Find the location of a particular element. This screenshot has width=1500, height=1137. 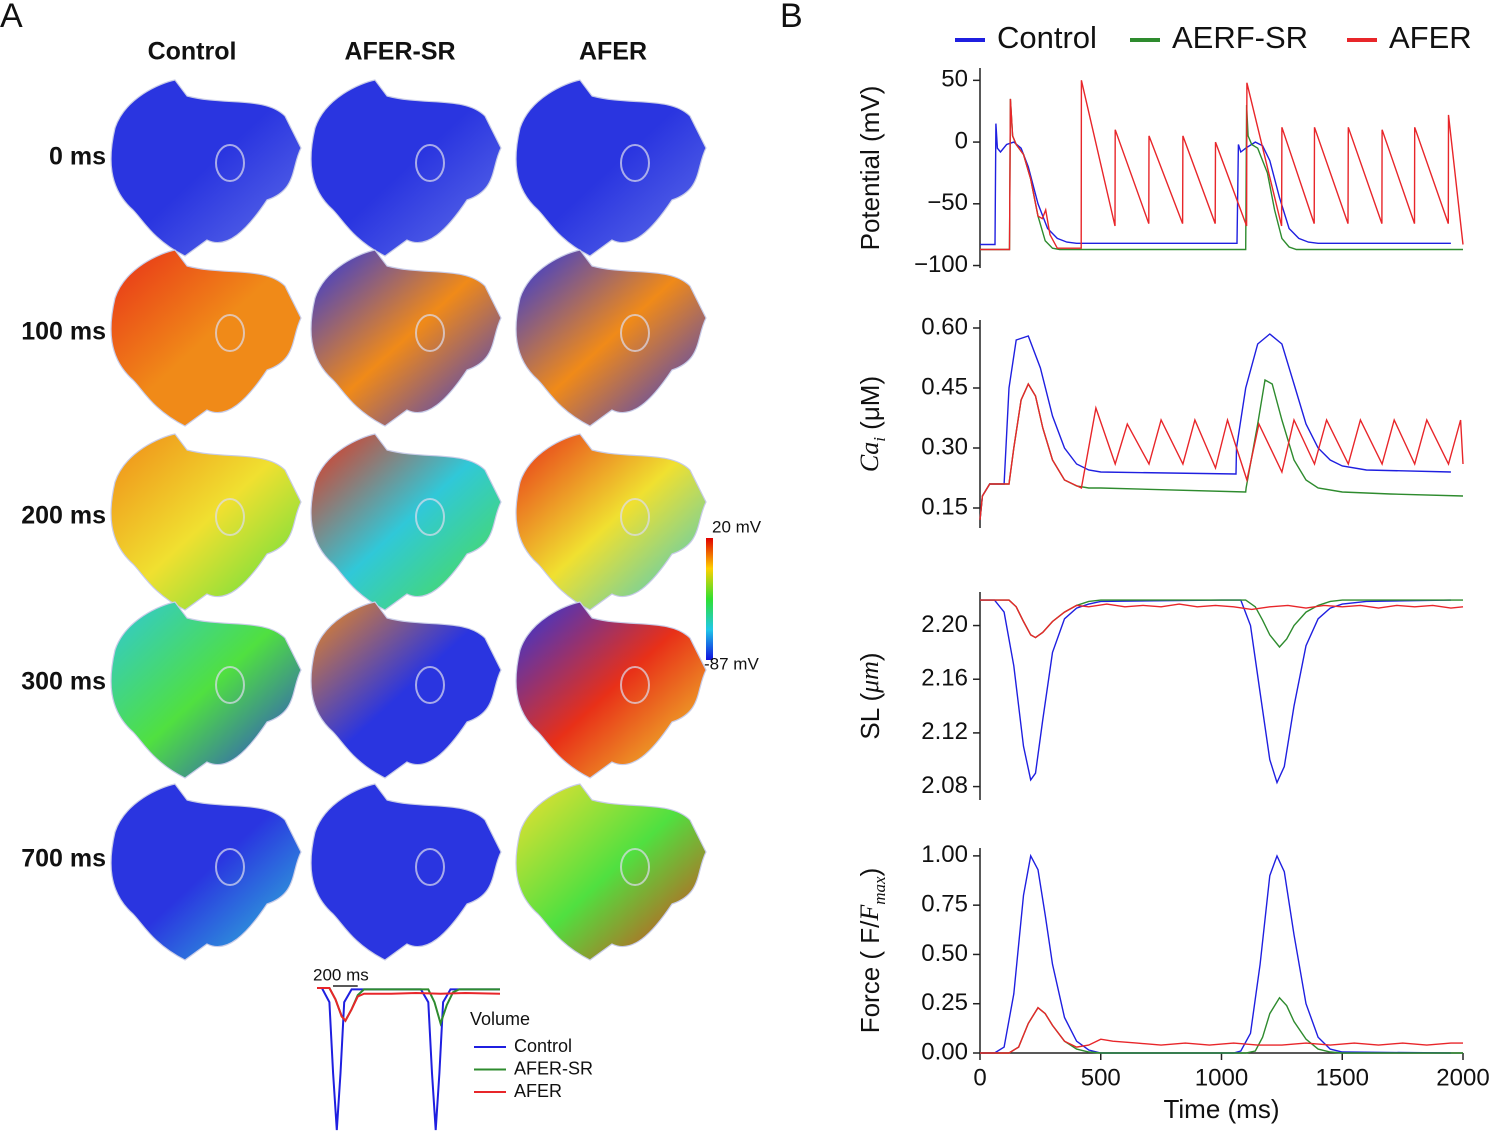

y-axis-label: Cai (μM) is located at coordinates (872, 424).